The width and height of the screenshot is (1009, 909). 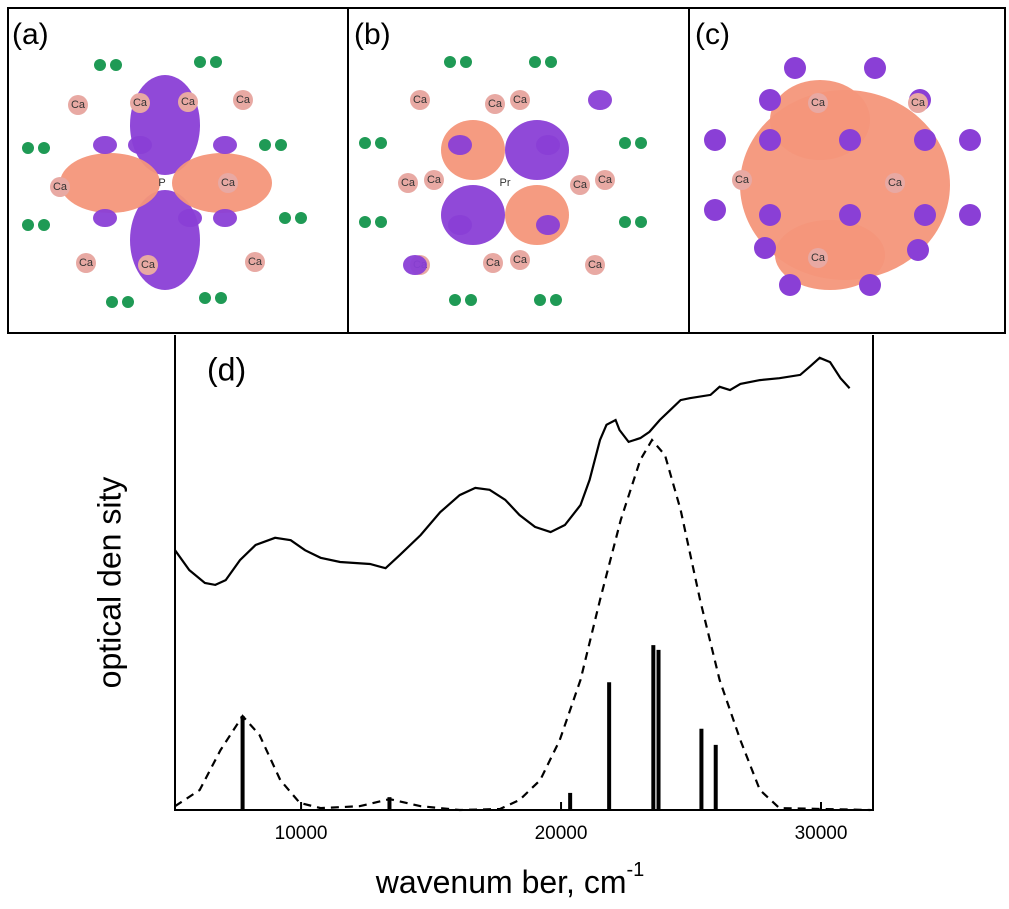 What do you see at coordinates (635, 870) in the screenshot?
I see `x-axis-label-sup: -1` at bounding box center [635, 870].